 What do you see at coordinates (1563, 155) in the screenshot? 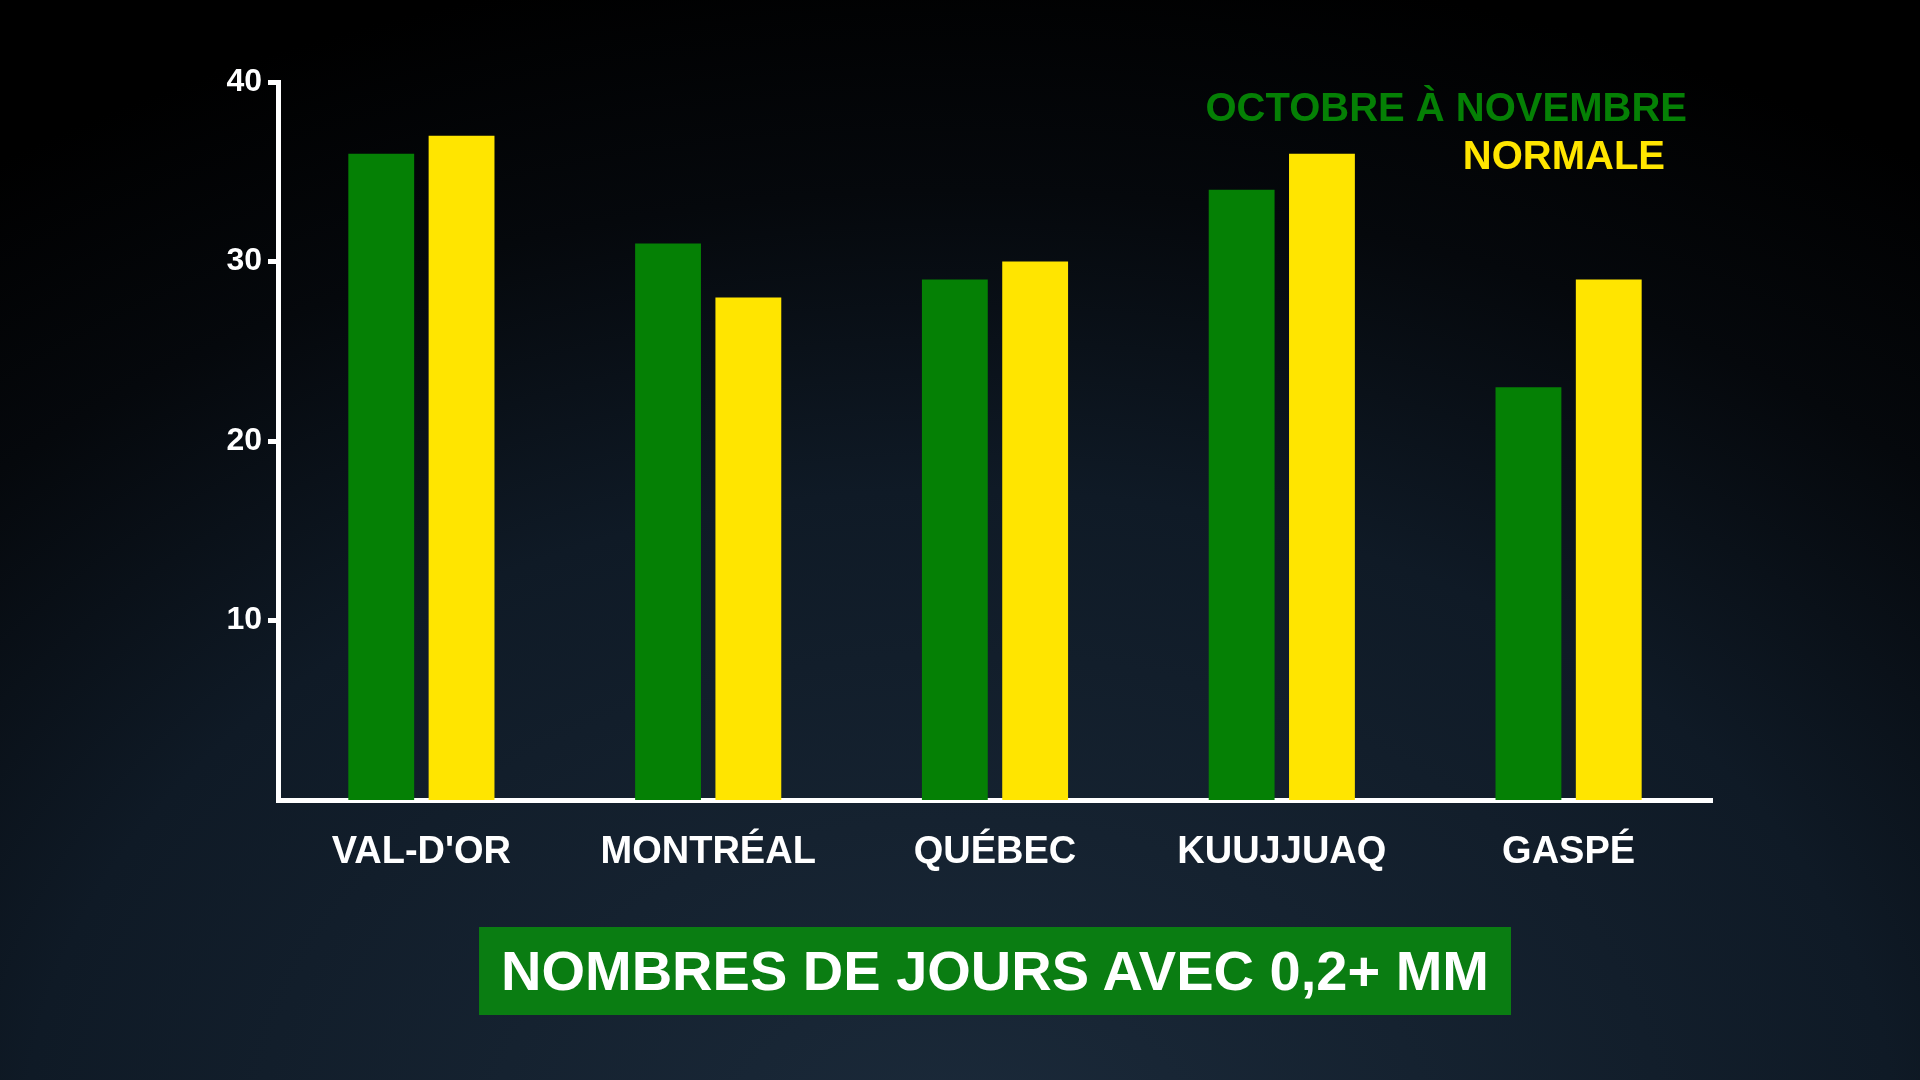
I see `text: NORMALE` at bounding box center [1563, 155].